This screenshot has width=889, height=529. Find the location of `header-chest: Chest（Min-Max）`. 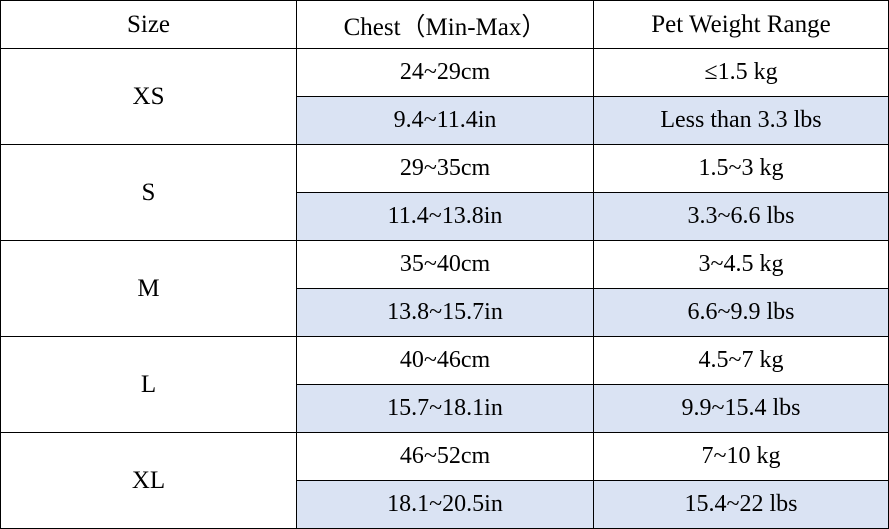

header-chest: Chest（Min-Max） is located at coordinates (445, 24).